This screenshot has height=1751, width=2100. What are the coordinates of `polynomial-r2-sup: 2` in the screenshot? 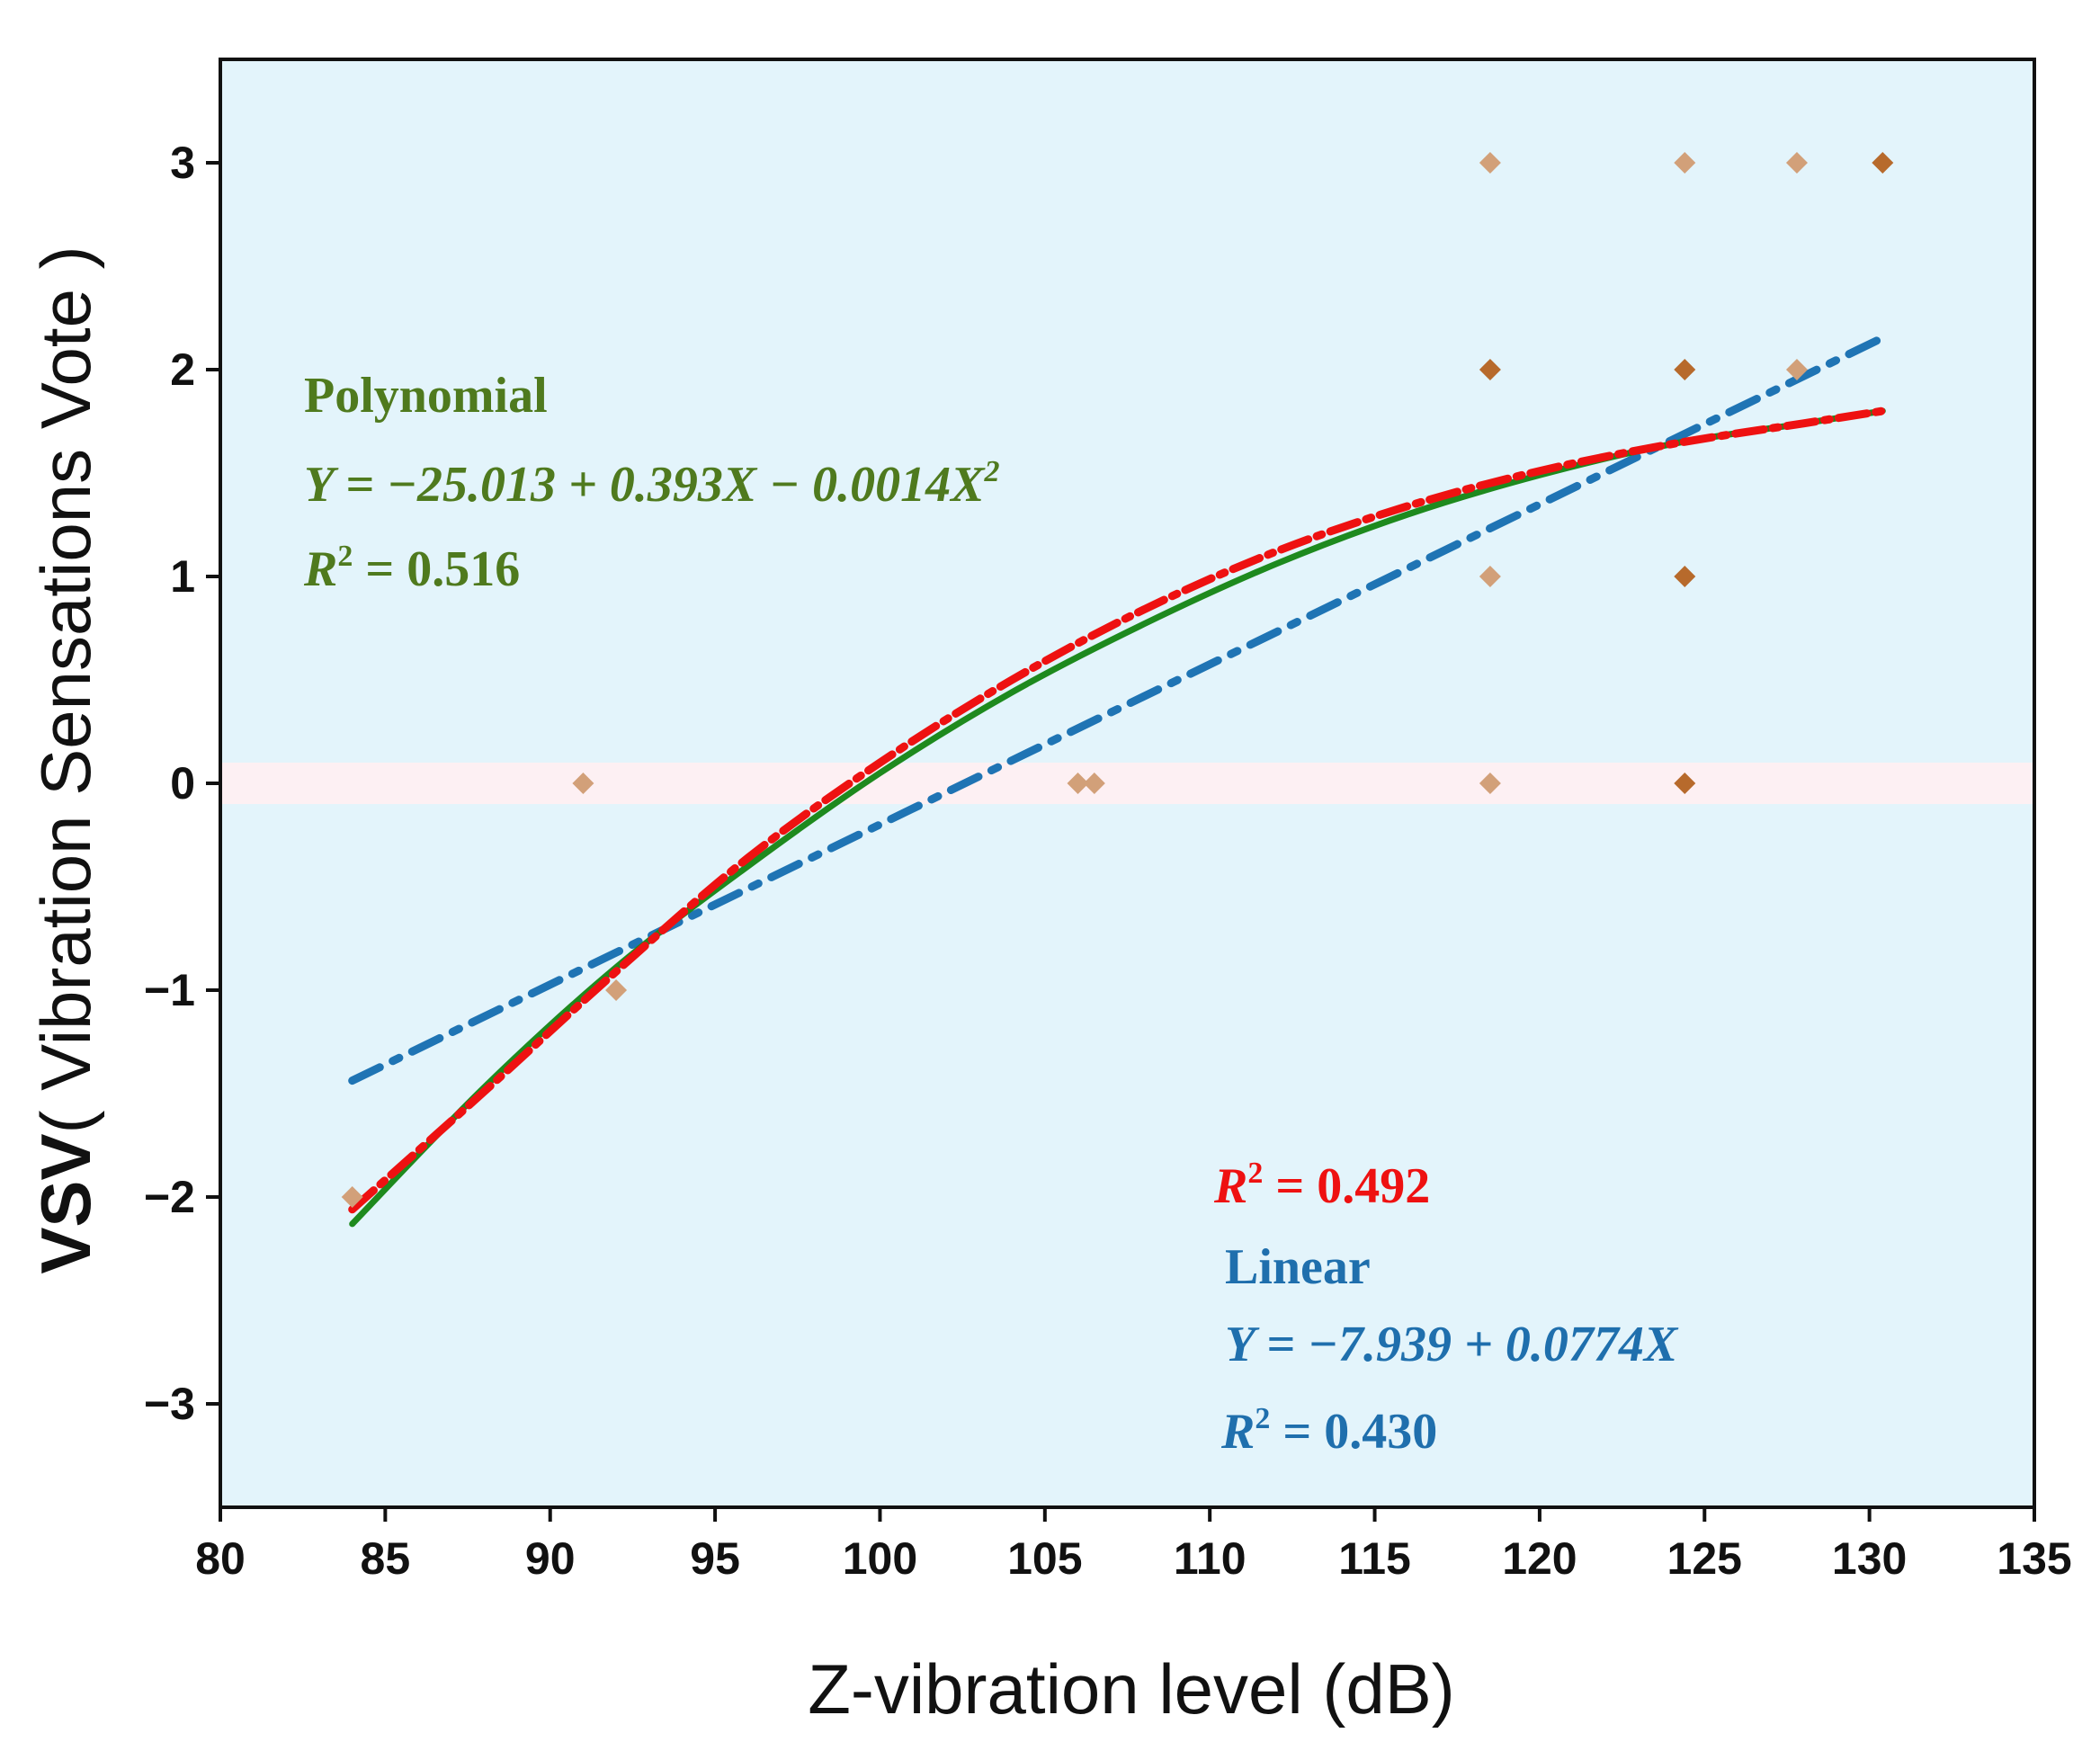 It's located at (345, 556).